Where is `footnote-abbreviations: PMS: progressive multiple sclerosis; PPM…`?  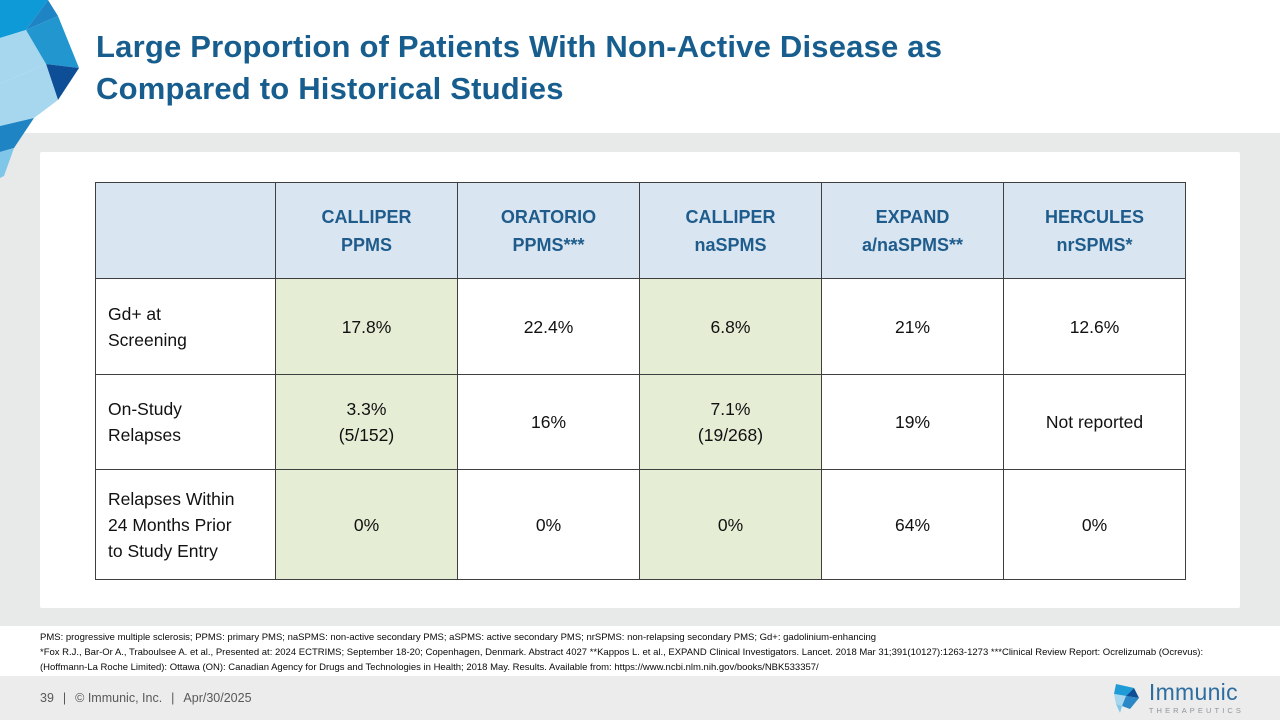 footnote-abbreviations: PMS: progressive multiple sclerosis; PPM… is located at coordinates (458, 637).